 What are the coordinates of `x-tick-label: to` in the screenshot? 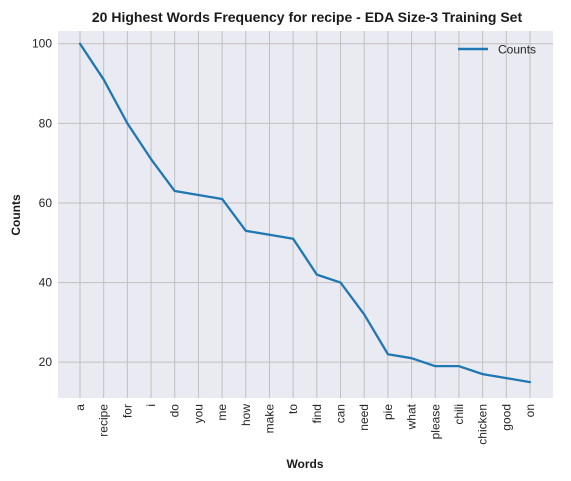 It's located at (293, 409).